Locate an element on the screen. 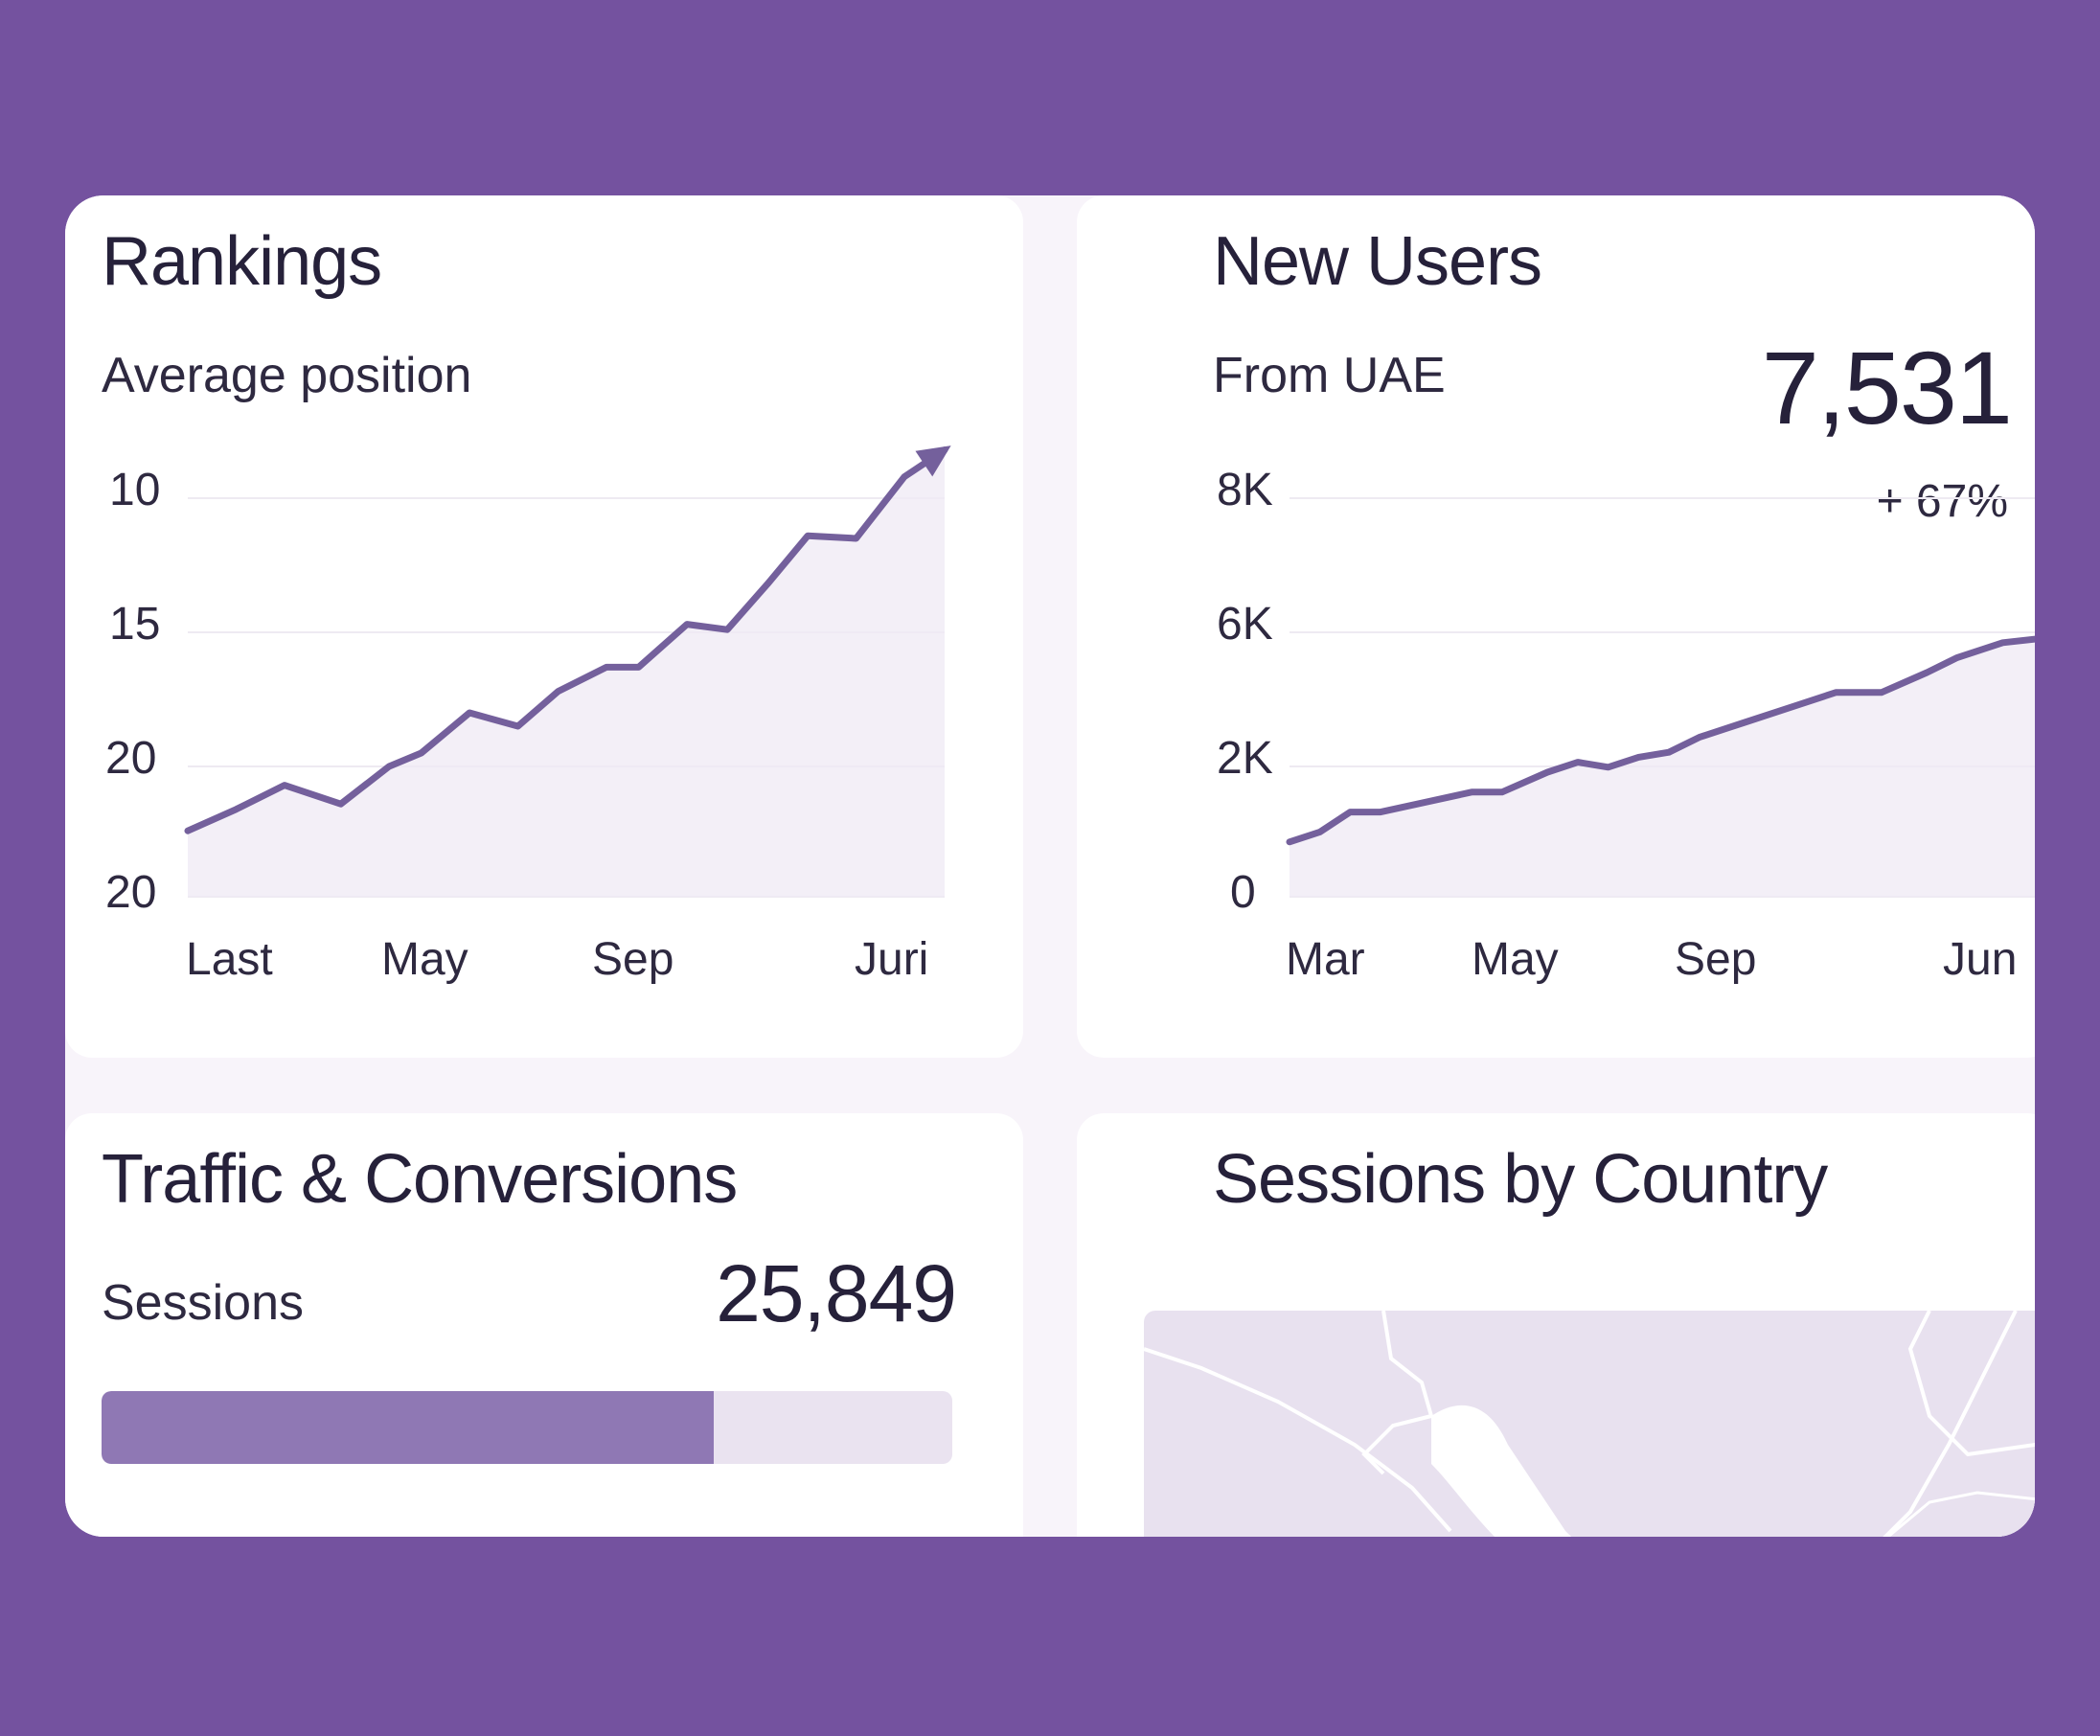 The height and width of the screenshot is (1736, 2100). gulf-water-shape is located at coordinates (1501, 1471).